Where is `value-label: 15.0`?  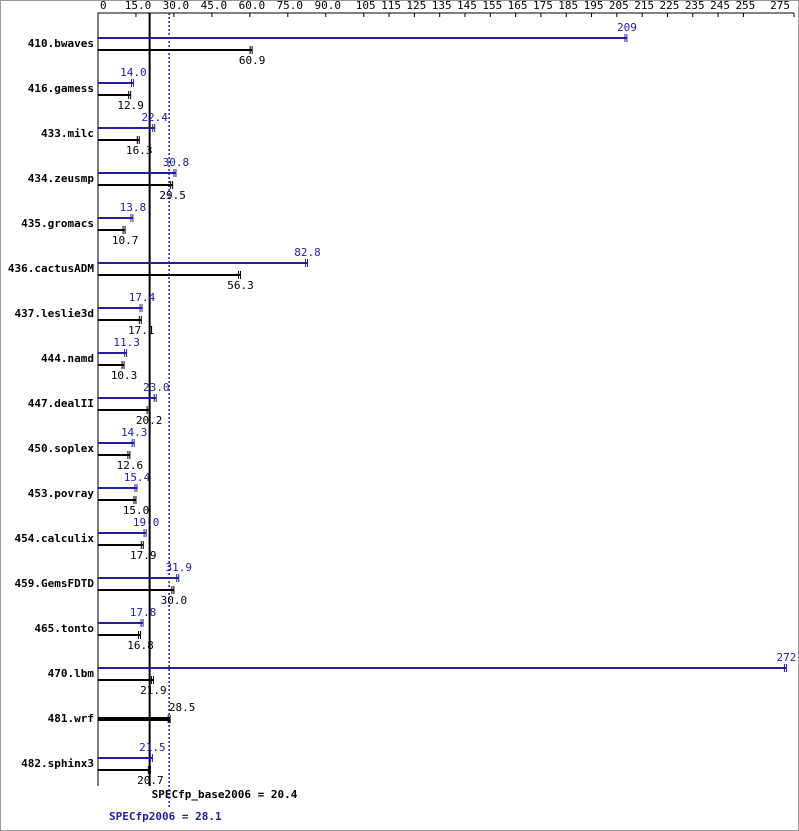 value-label: 15.0 is located at coordinates (136, 510).